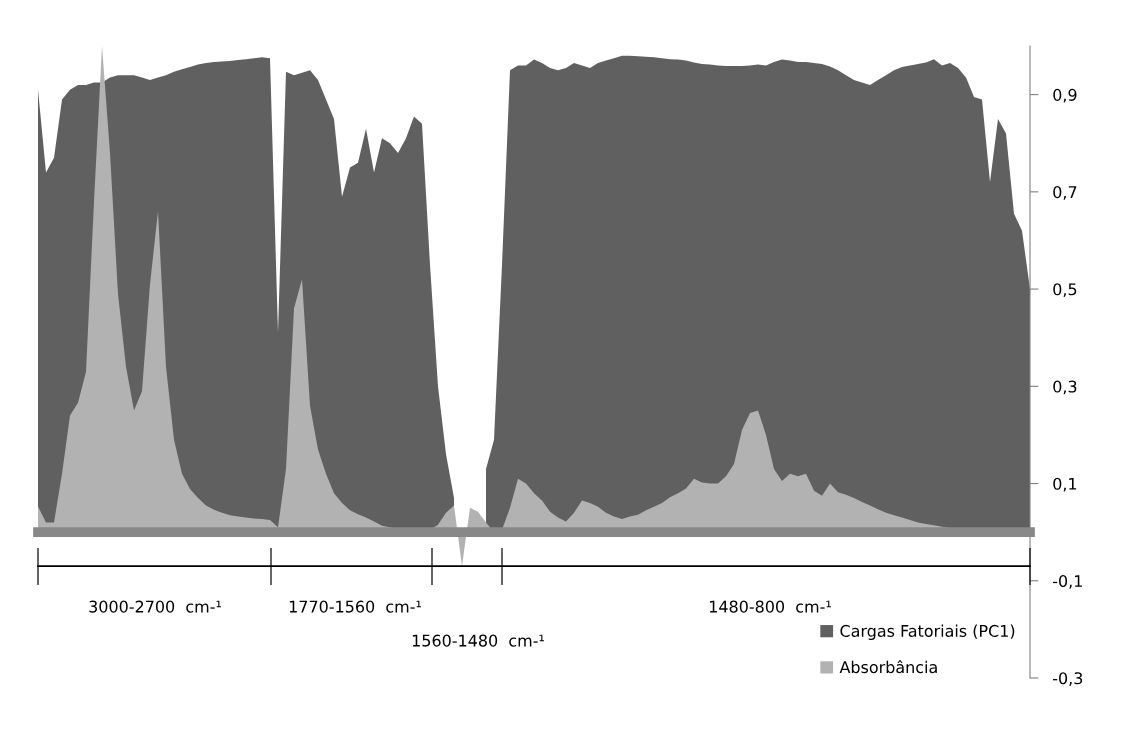 The height and width of the screenshot is (731, 1129). Describe the element at coordinates (1065, 193) in the screenshot. I see `y-tick-label: 0,7` at that location.